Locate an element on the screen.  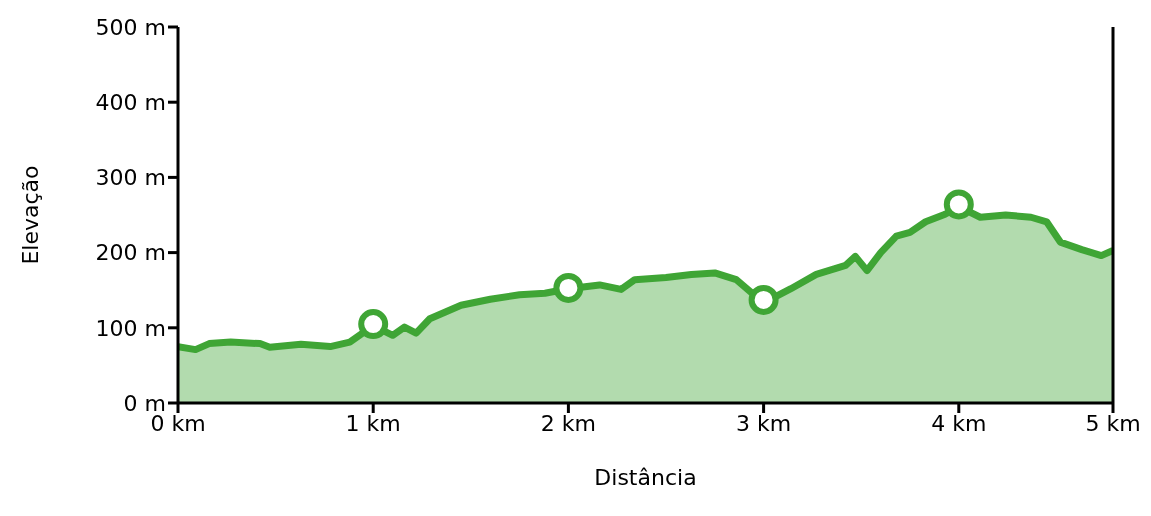
x-tick-label: 1 km is located at coordinates (373, 423).